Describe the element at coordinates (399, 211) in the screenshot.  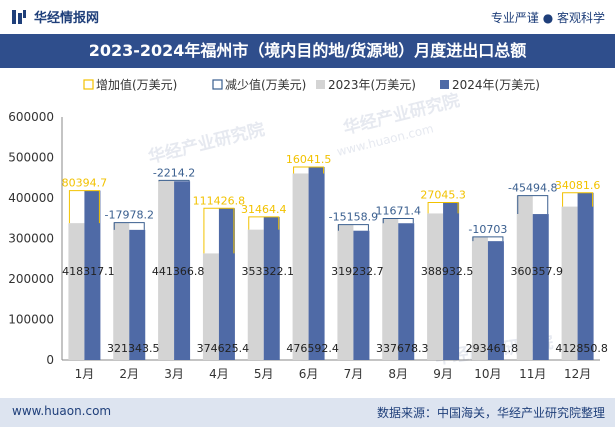
I see `change-label: 11671.4` at that location.